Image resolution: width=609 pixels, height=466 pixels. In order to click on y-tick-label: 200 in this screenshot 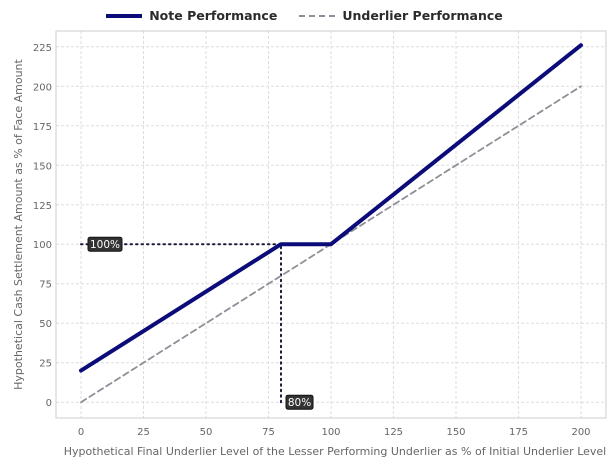, I will do `click(42, 87)`.